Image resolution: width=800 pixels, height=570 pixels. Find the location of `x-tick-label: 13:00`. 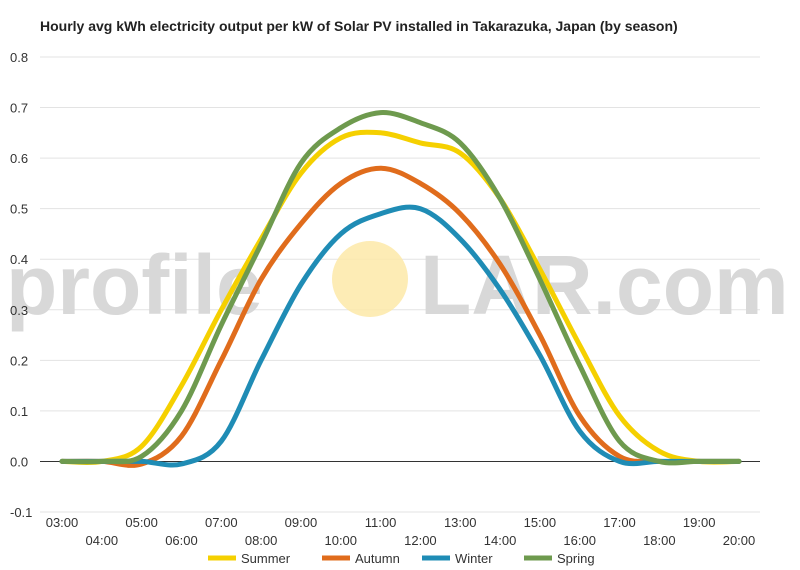

x-tick-label: 13:00 is located at coordinates (460, 522).